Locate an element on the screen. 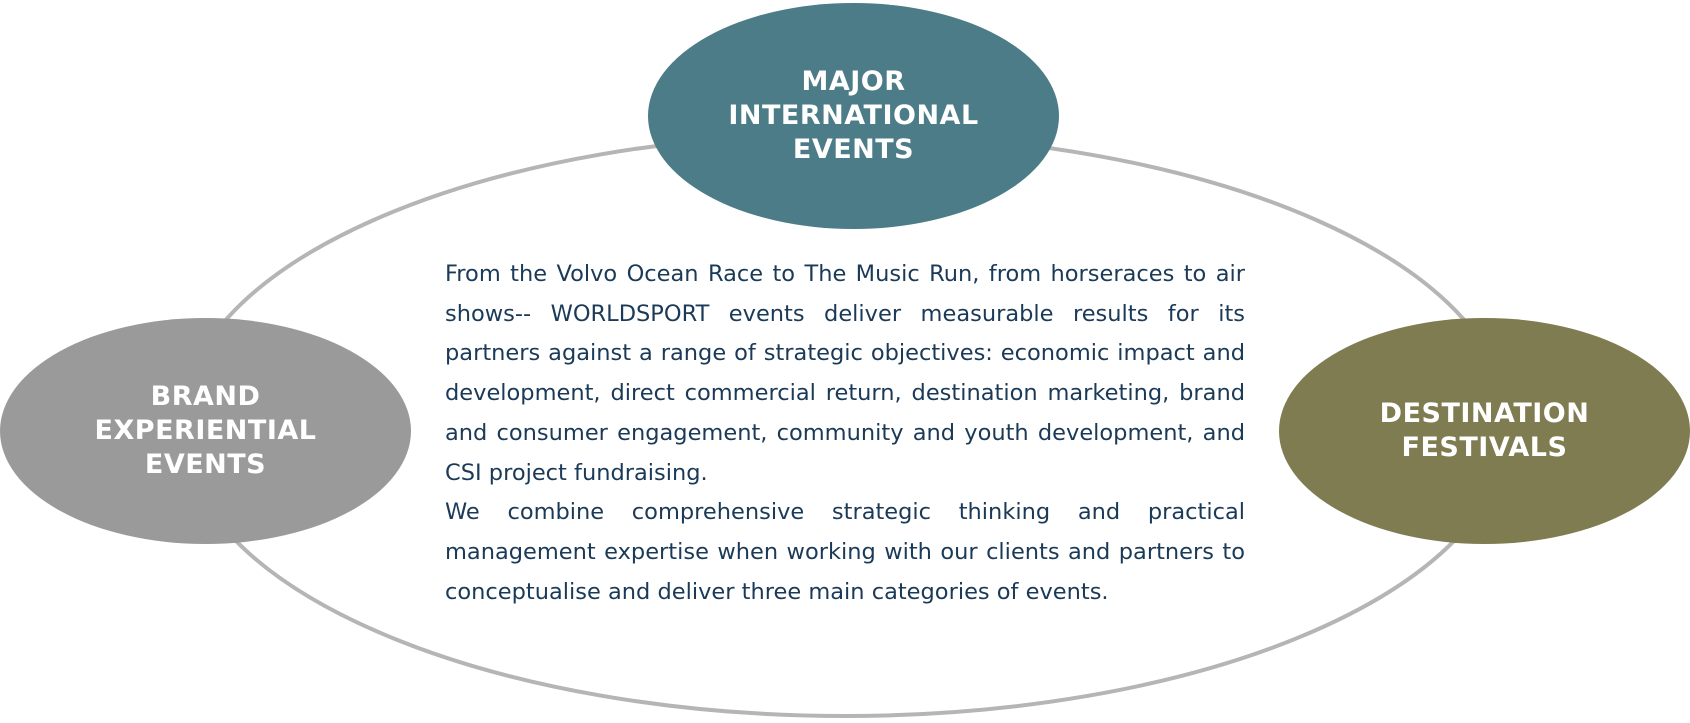 The width and height of the screenshot is (1690, 723). destination-festivals-label: DESTINATION FESTIVALS is located at coordinates (1484, 430).